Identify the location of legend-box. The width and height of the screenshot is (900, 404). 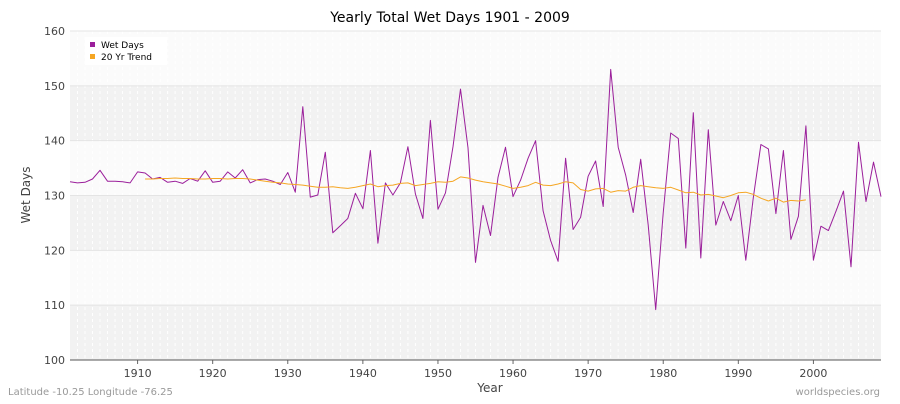
(126, 51).